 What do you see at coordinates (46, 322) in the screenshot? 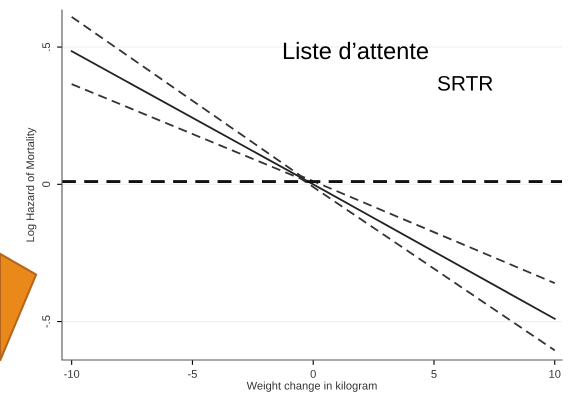
I see `y-tick-label: -.5` at bounding box center [46, 322].